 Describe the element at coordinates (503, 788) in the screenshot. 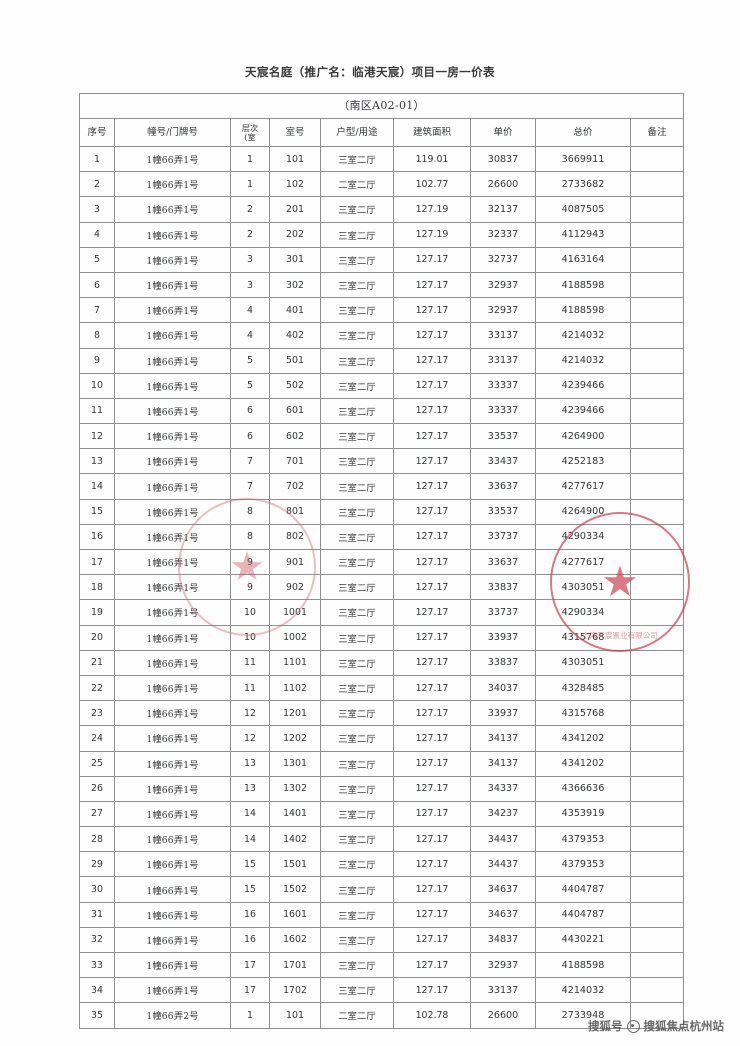

I see `cell-unit-price: 34337` at that location.